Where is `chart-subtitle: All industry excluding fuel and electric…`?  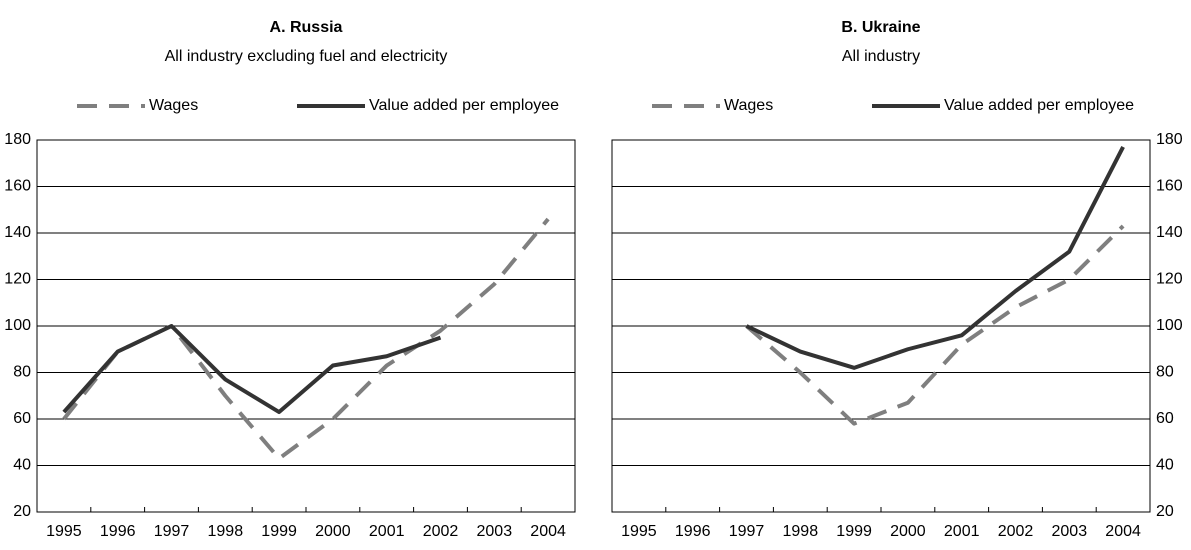
chart-subtitle: All industry excluding fuel and electric… is located at coordinates (306, 56).